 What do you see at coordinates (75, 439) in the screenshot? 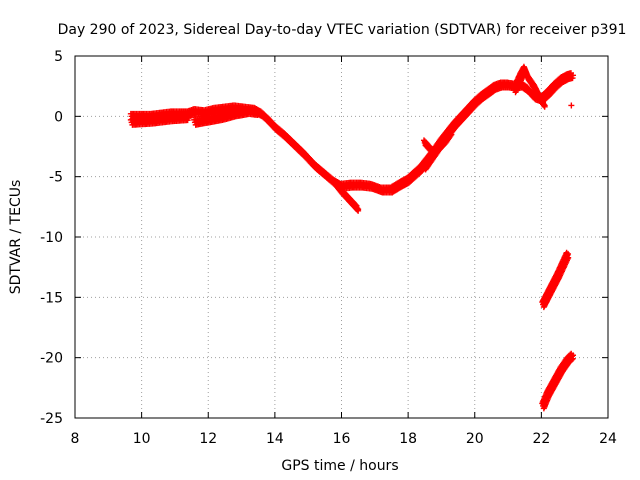
I see `x-tick-label: 8` at bounding box center [75, 439].